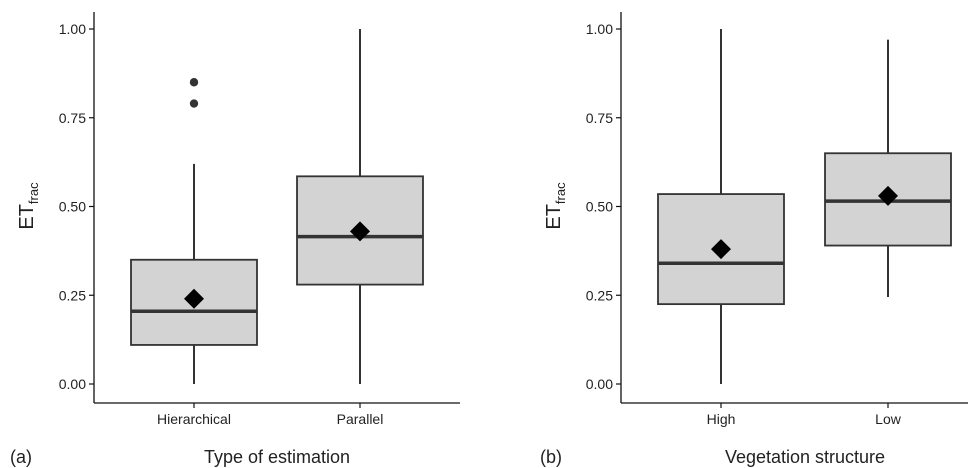 The image size is (976, 468). What do you see at coordinates (194, 419) in the screenshot?
I see `x-tick-label: Hierarchical` at bounding box center [194, 419].